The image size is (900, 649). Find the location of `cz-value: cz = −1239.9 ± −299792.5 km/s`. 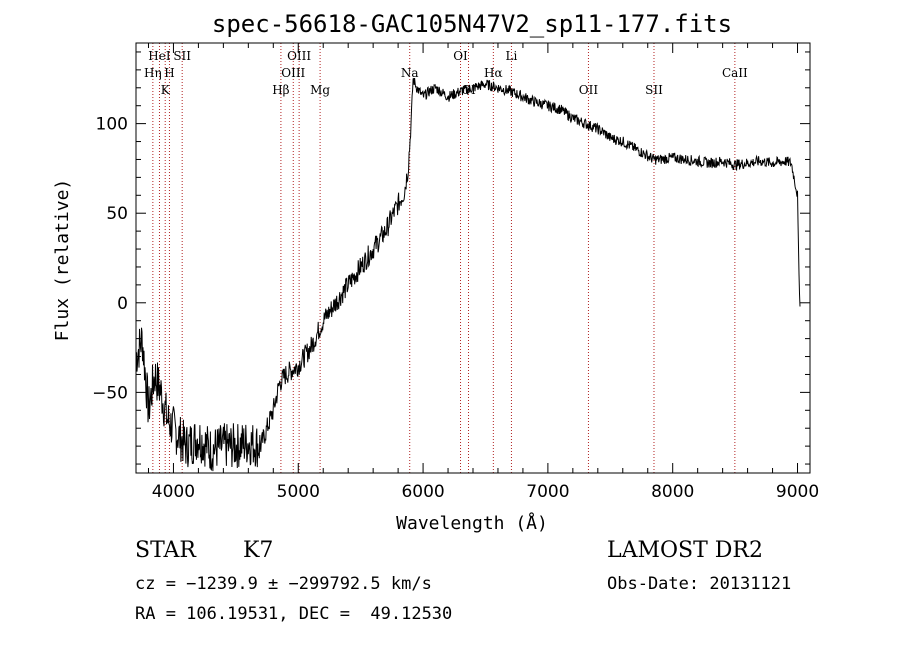

cz-value: cz = −1239.9 ± −299792.5 km/s is located at coordinates (283, 584).